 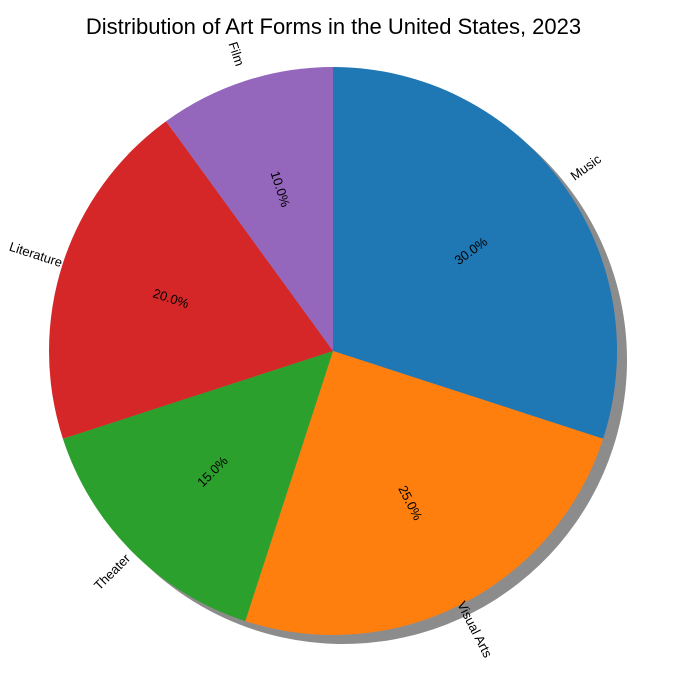 I want to click on category-label-music: Music, so click(x=586, y=167).